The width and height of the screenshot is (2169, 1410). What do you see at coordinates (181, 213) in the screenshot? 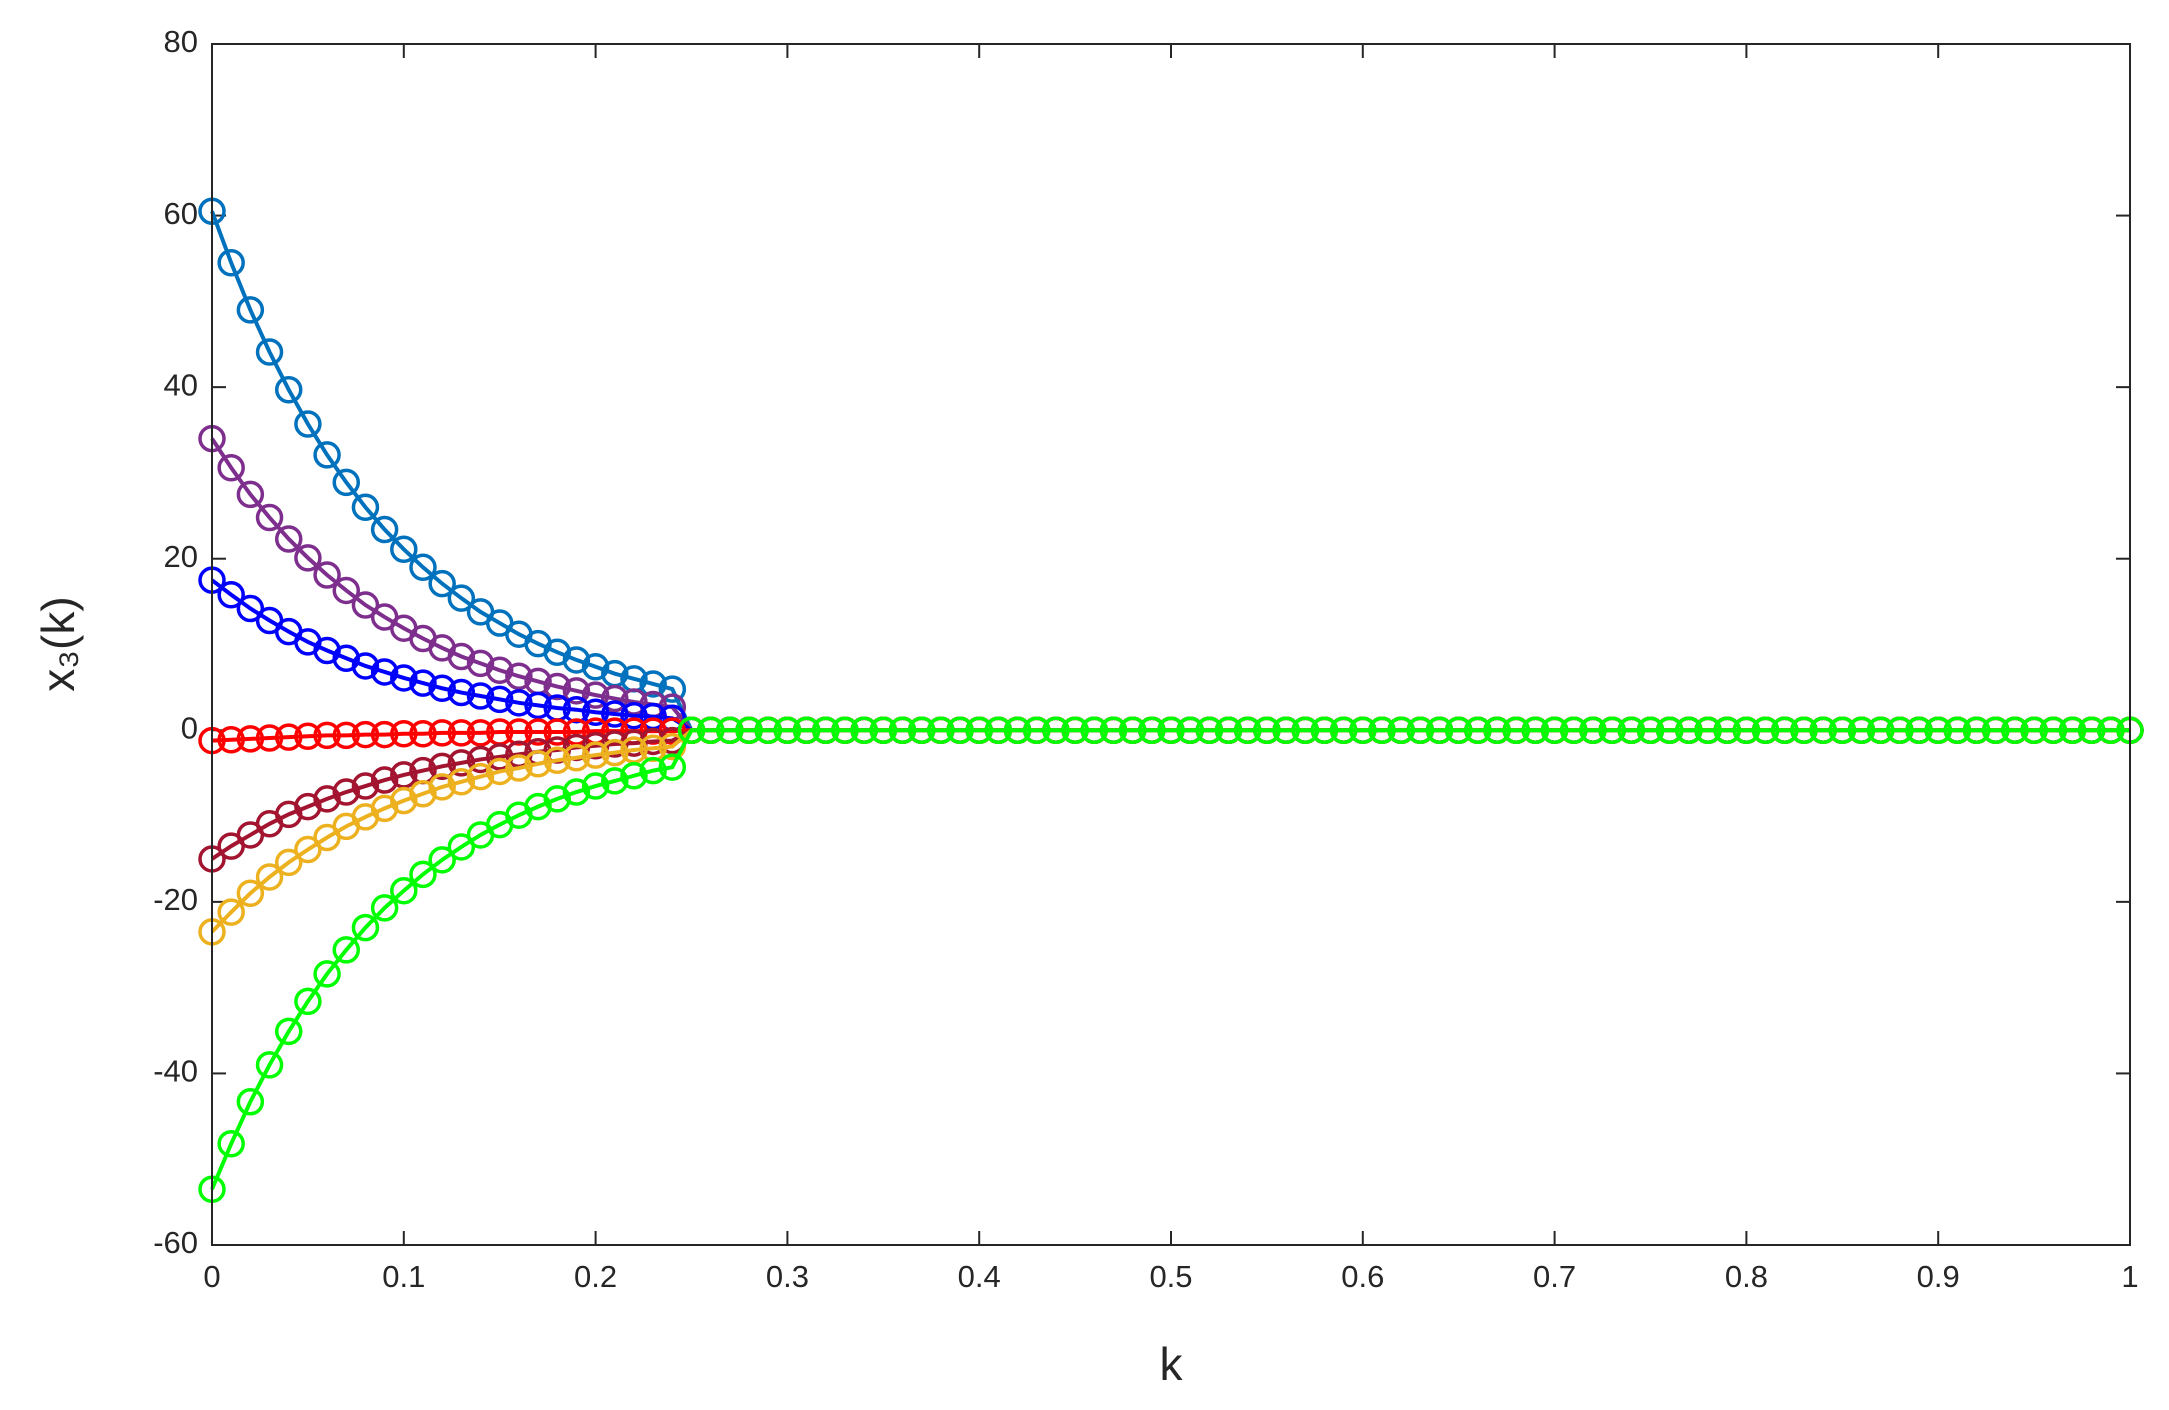
I see `y-tick-label: 60` at bounding box center [181, 213].